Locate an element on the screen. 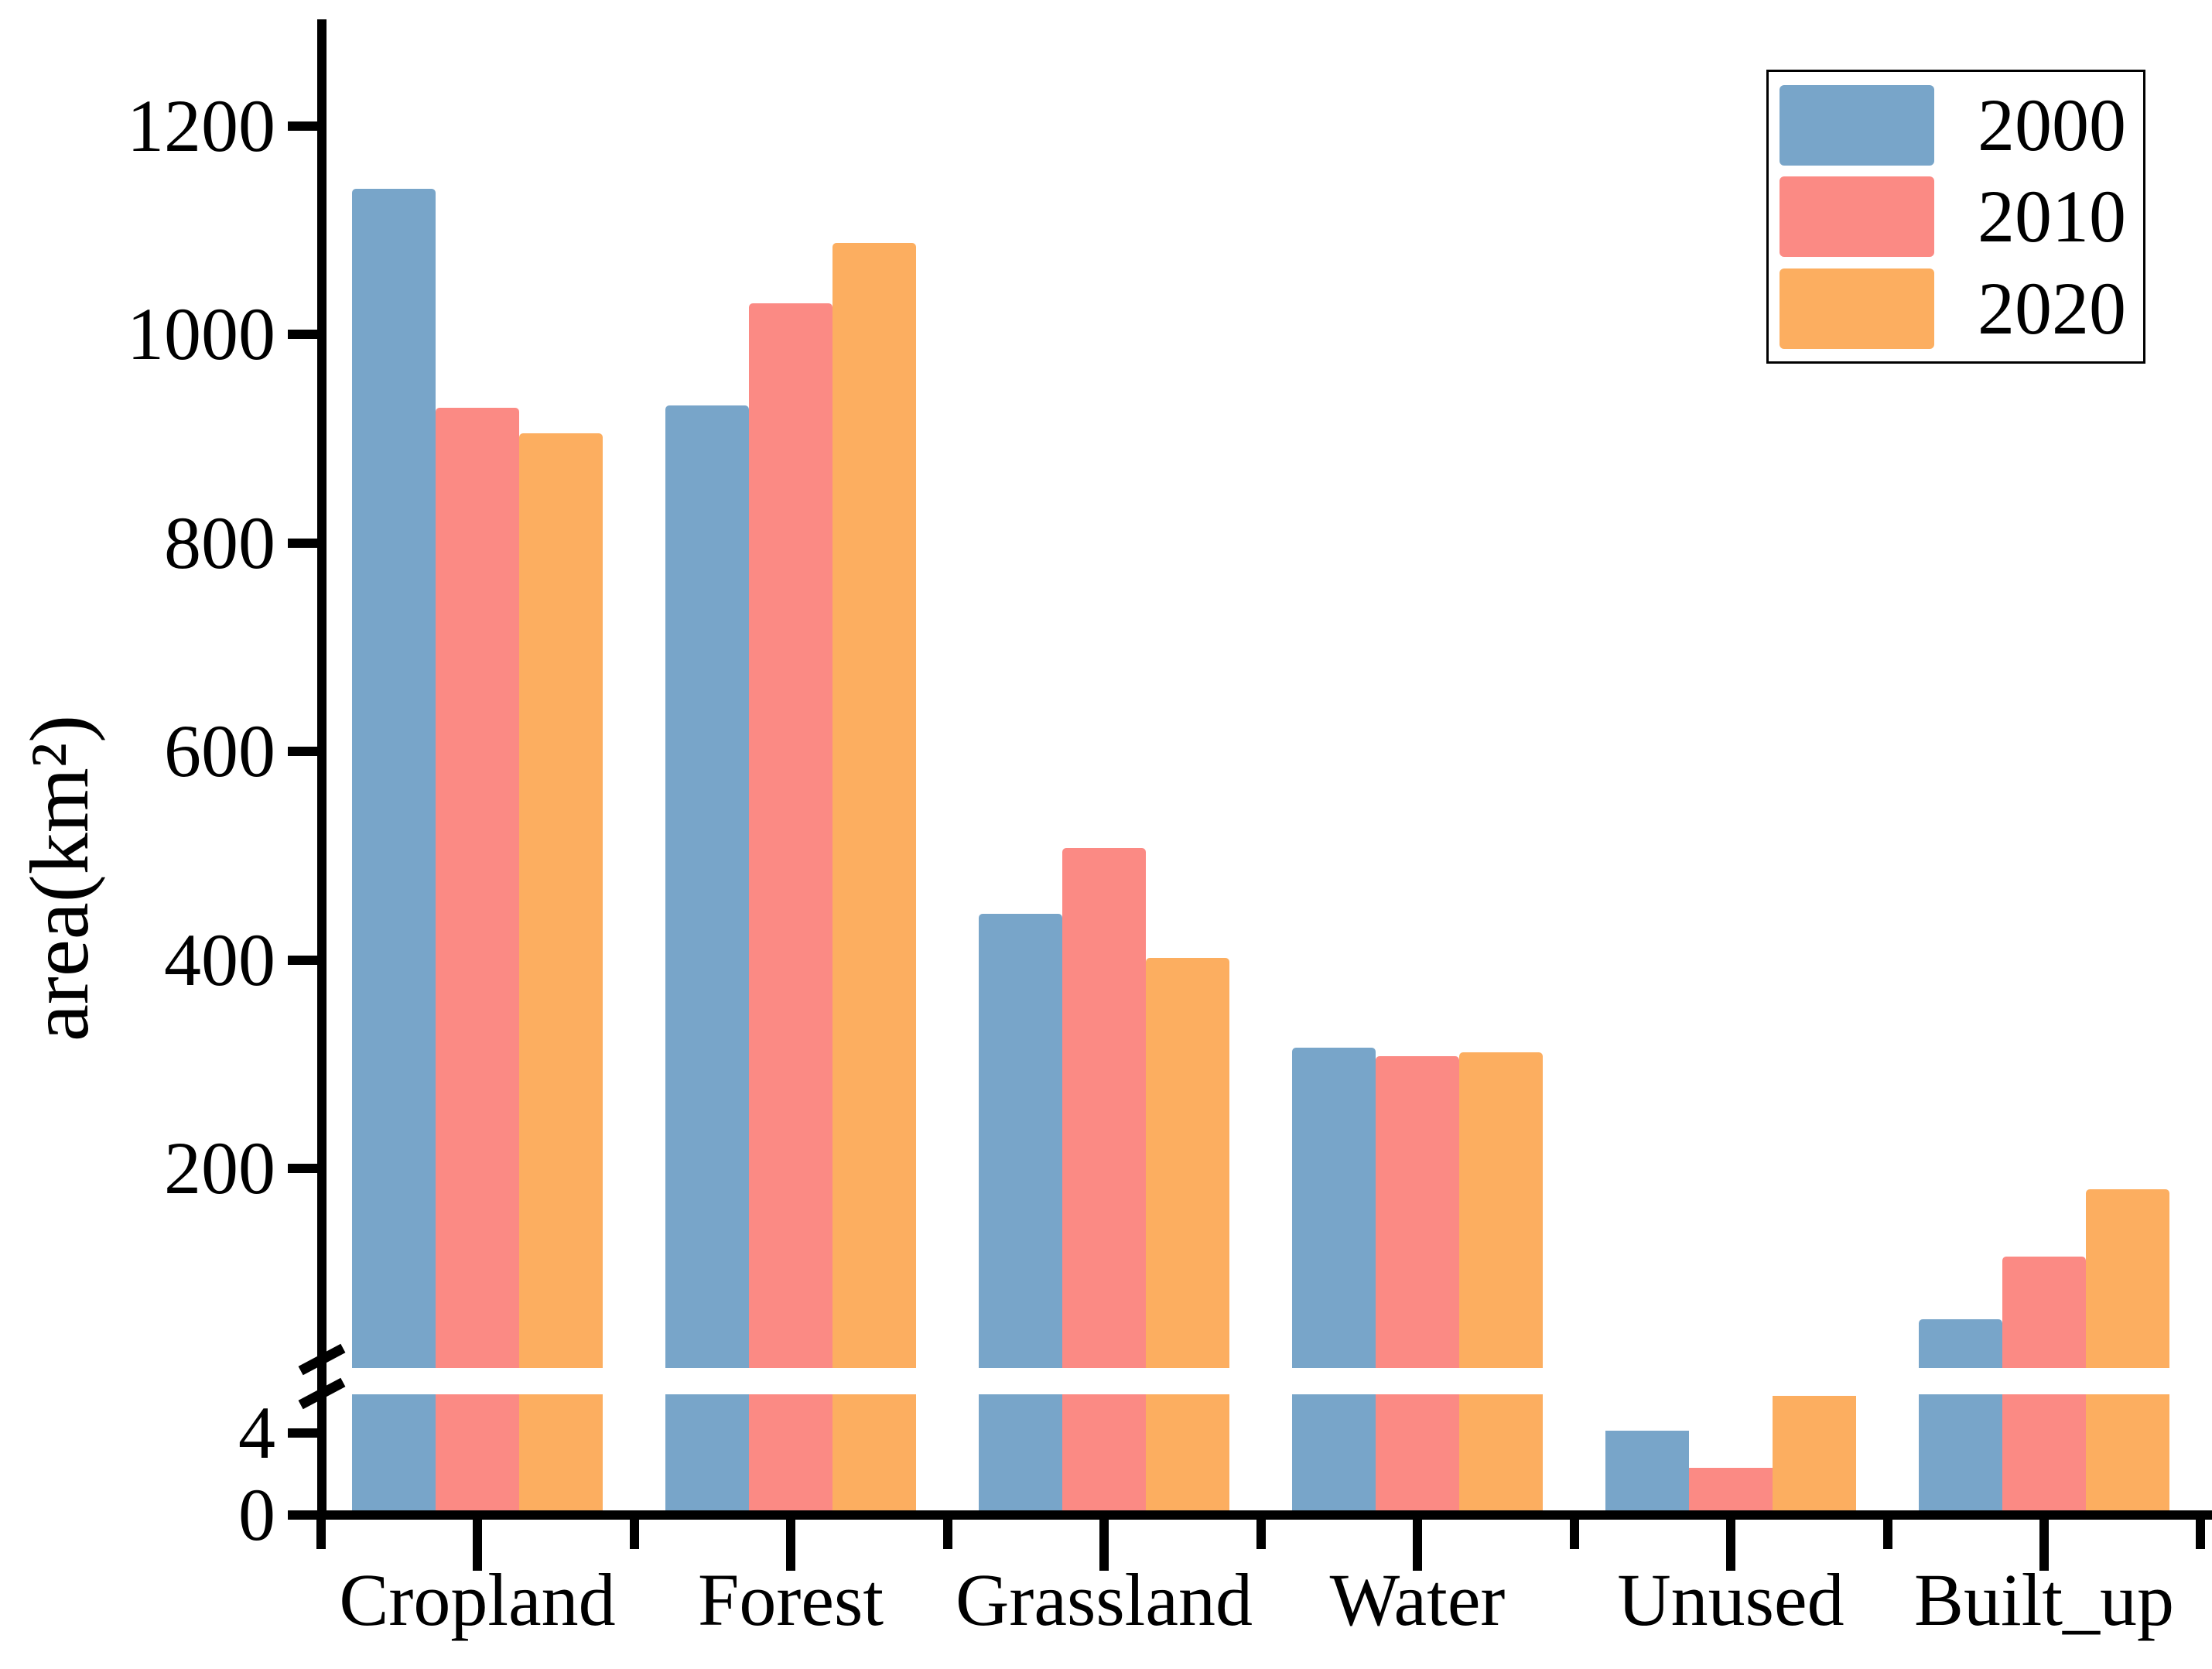 The image size is (2212, 1669). legend-swatch-2020 is located at coordinates (1857, 309).